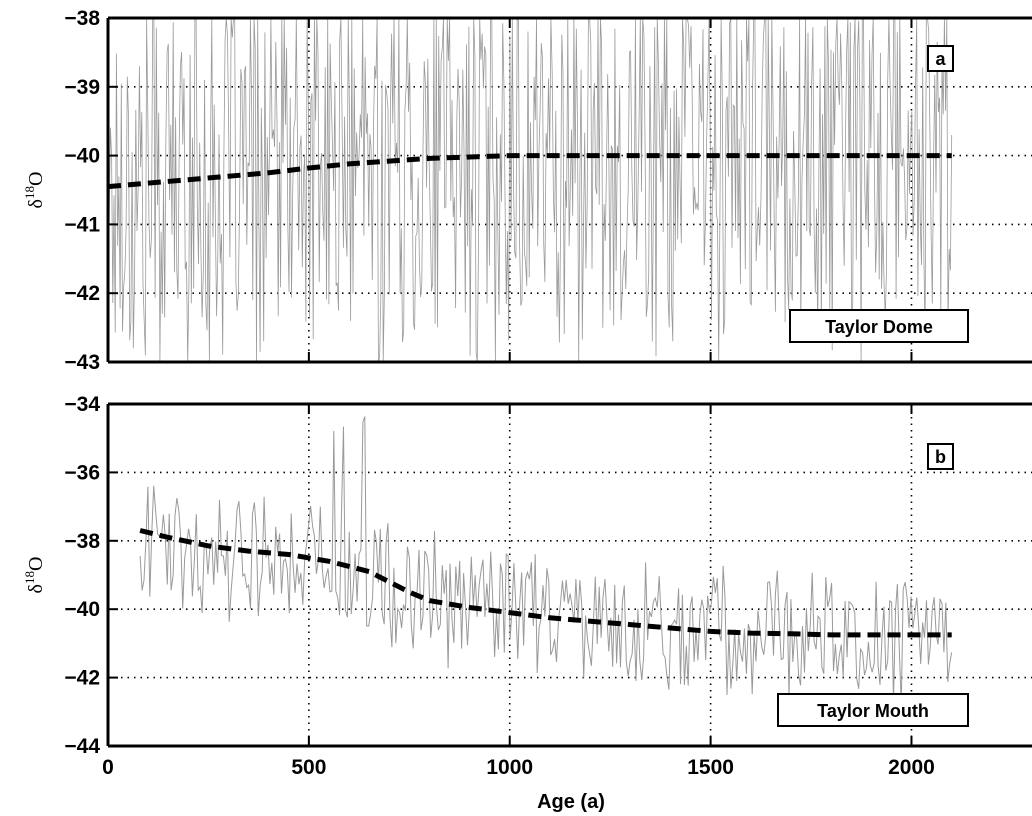  Describe the element at coordinates (82, 362) in the screenshot. I see `y-tick-label: −43` at that location.